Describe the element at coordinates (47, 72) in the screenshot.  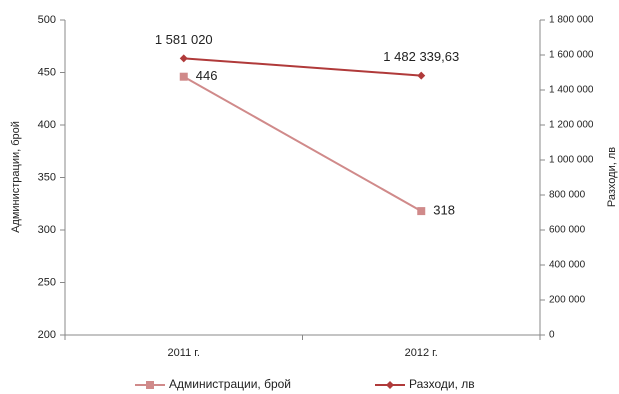
I see `y-tick-label: 450` at that location.